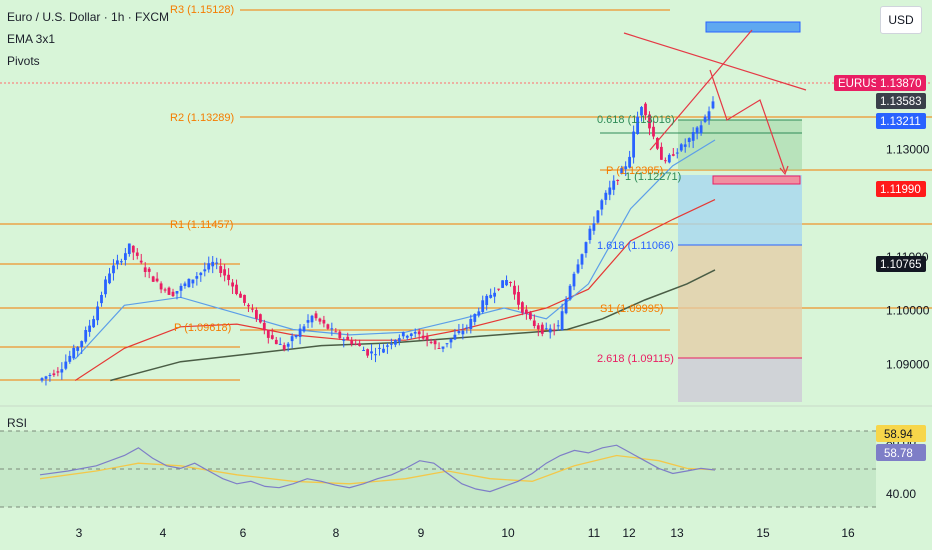 The image size is (932, 550). I want to click on trendline-lower, so click(701, 90).